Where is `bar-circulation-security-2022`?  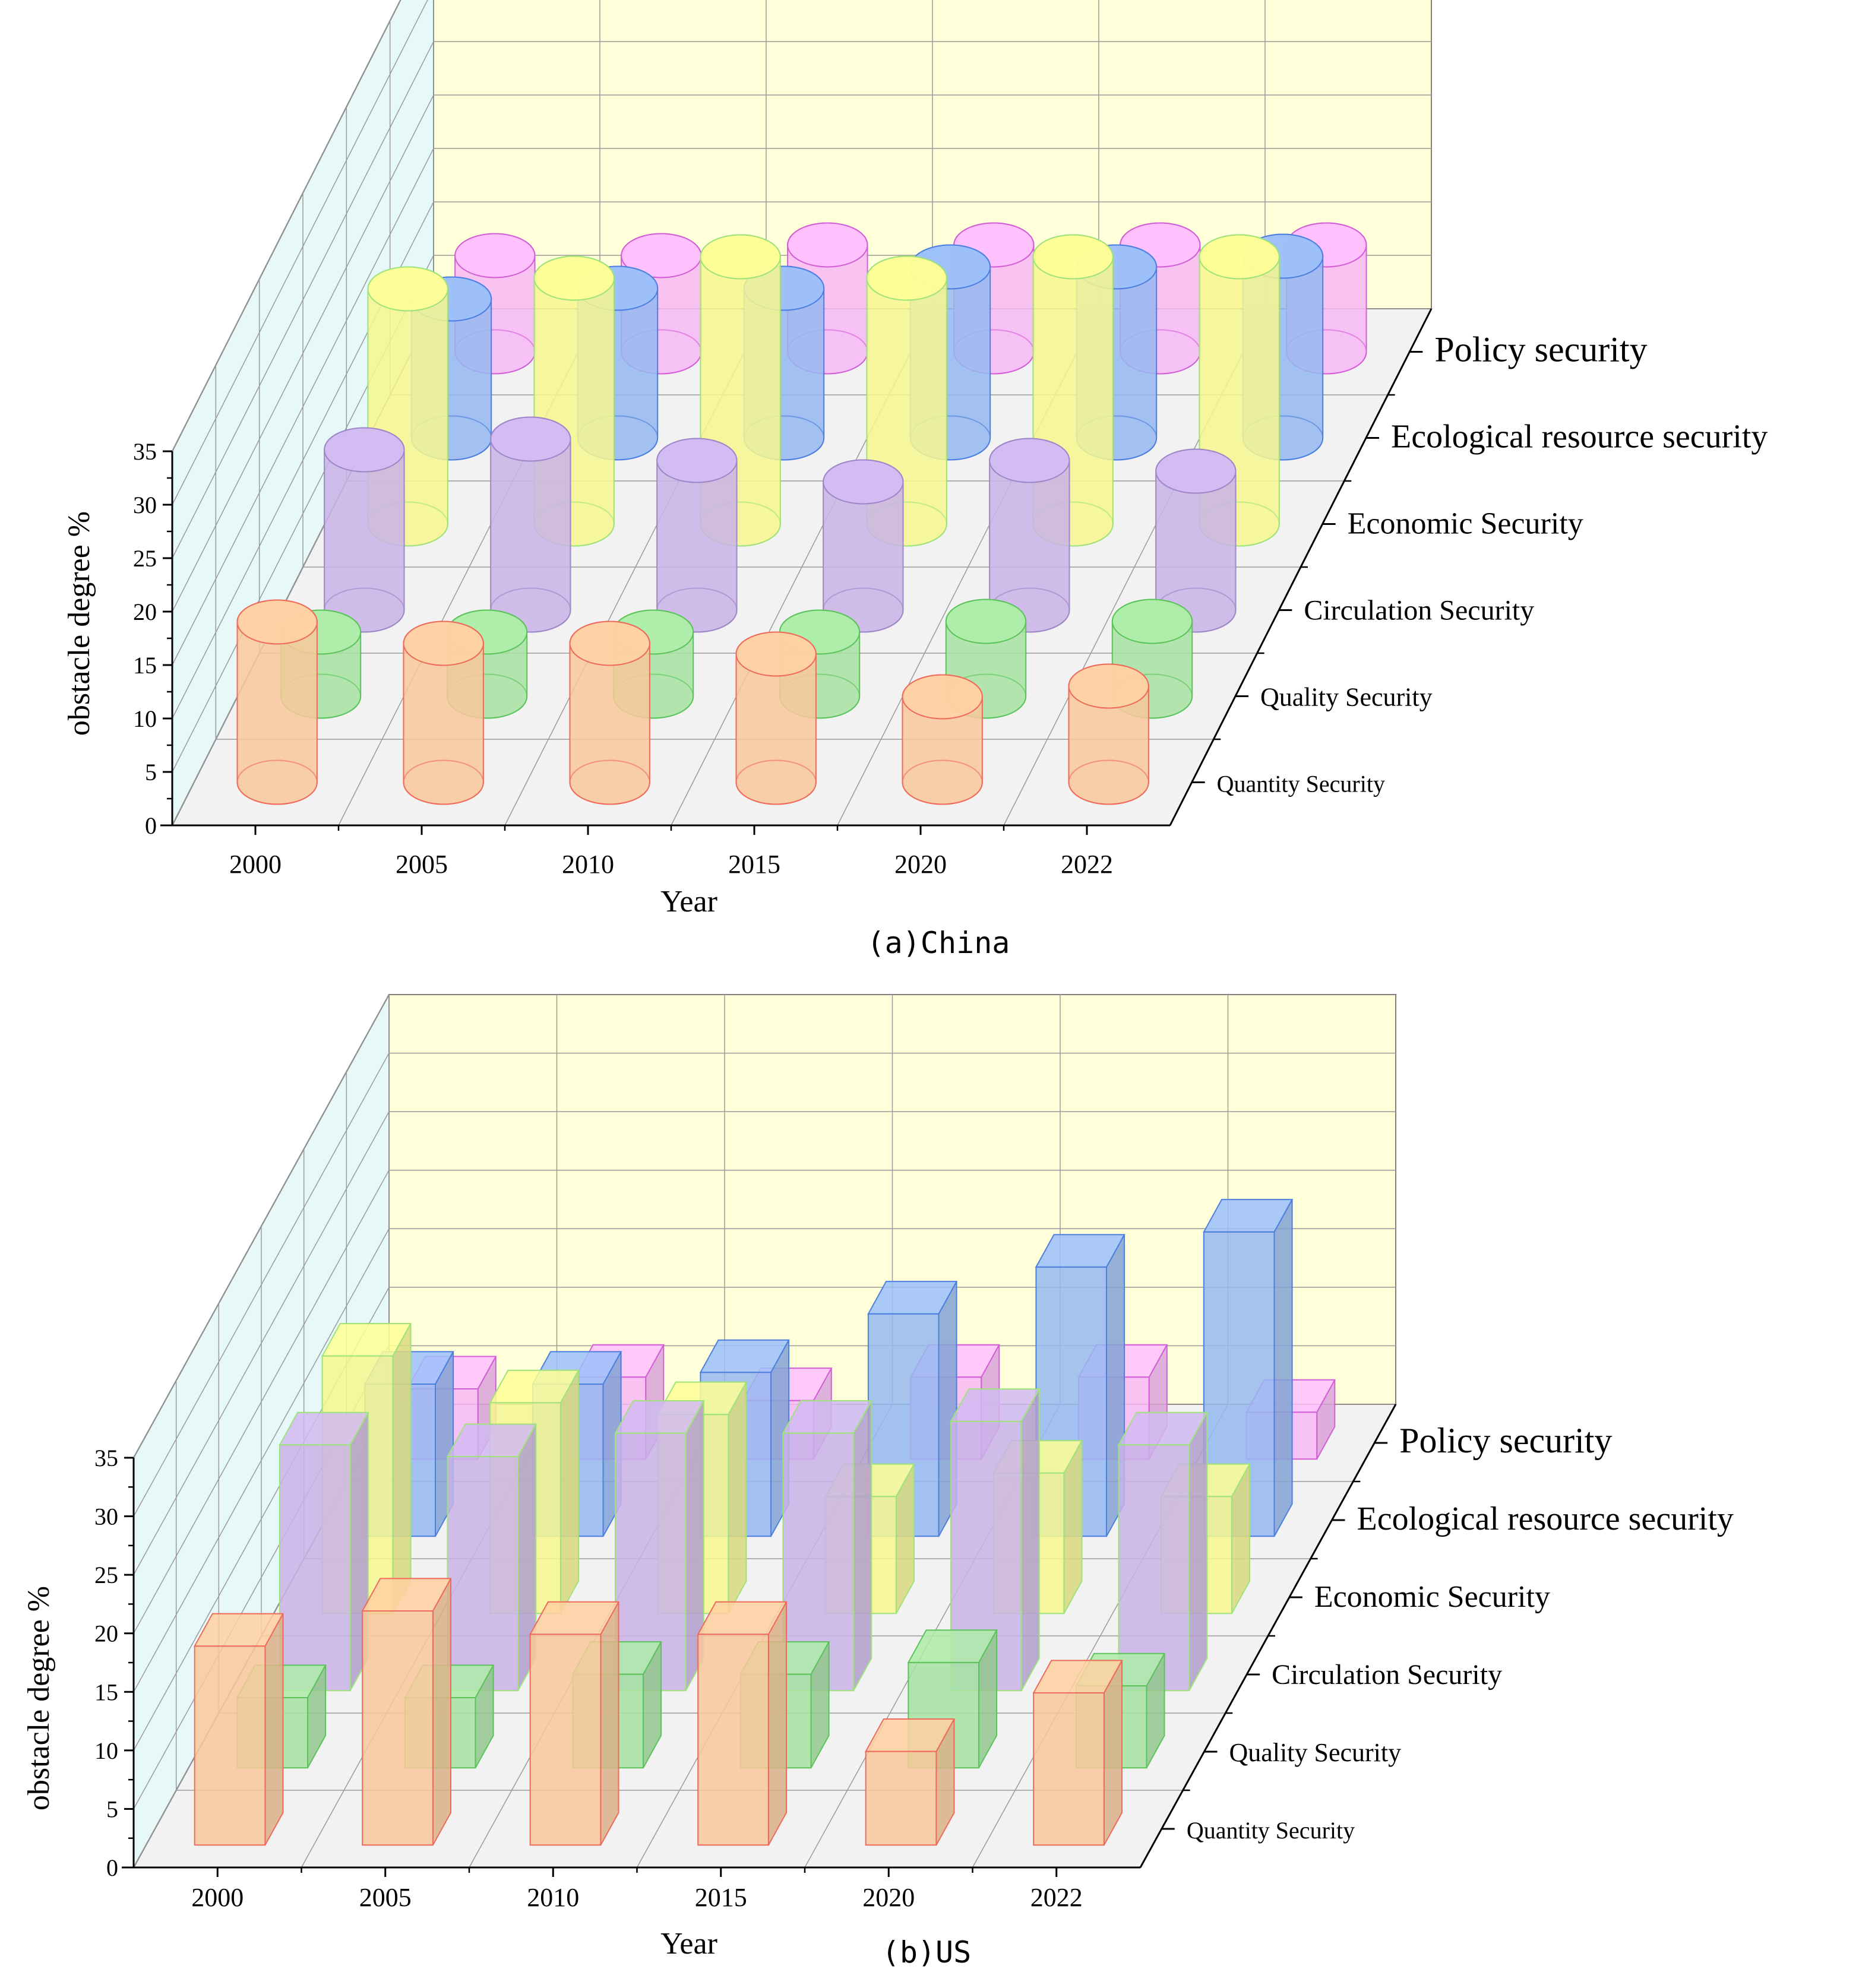
bar-circulation-security-2022 is located at coordinates (1162, 1552).